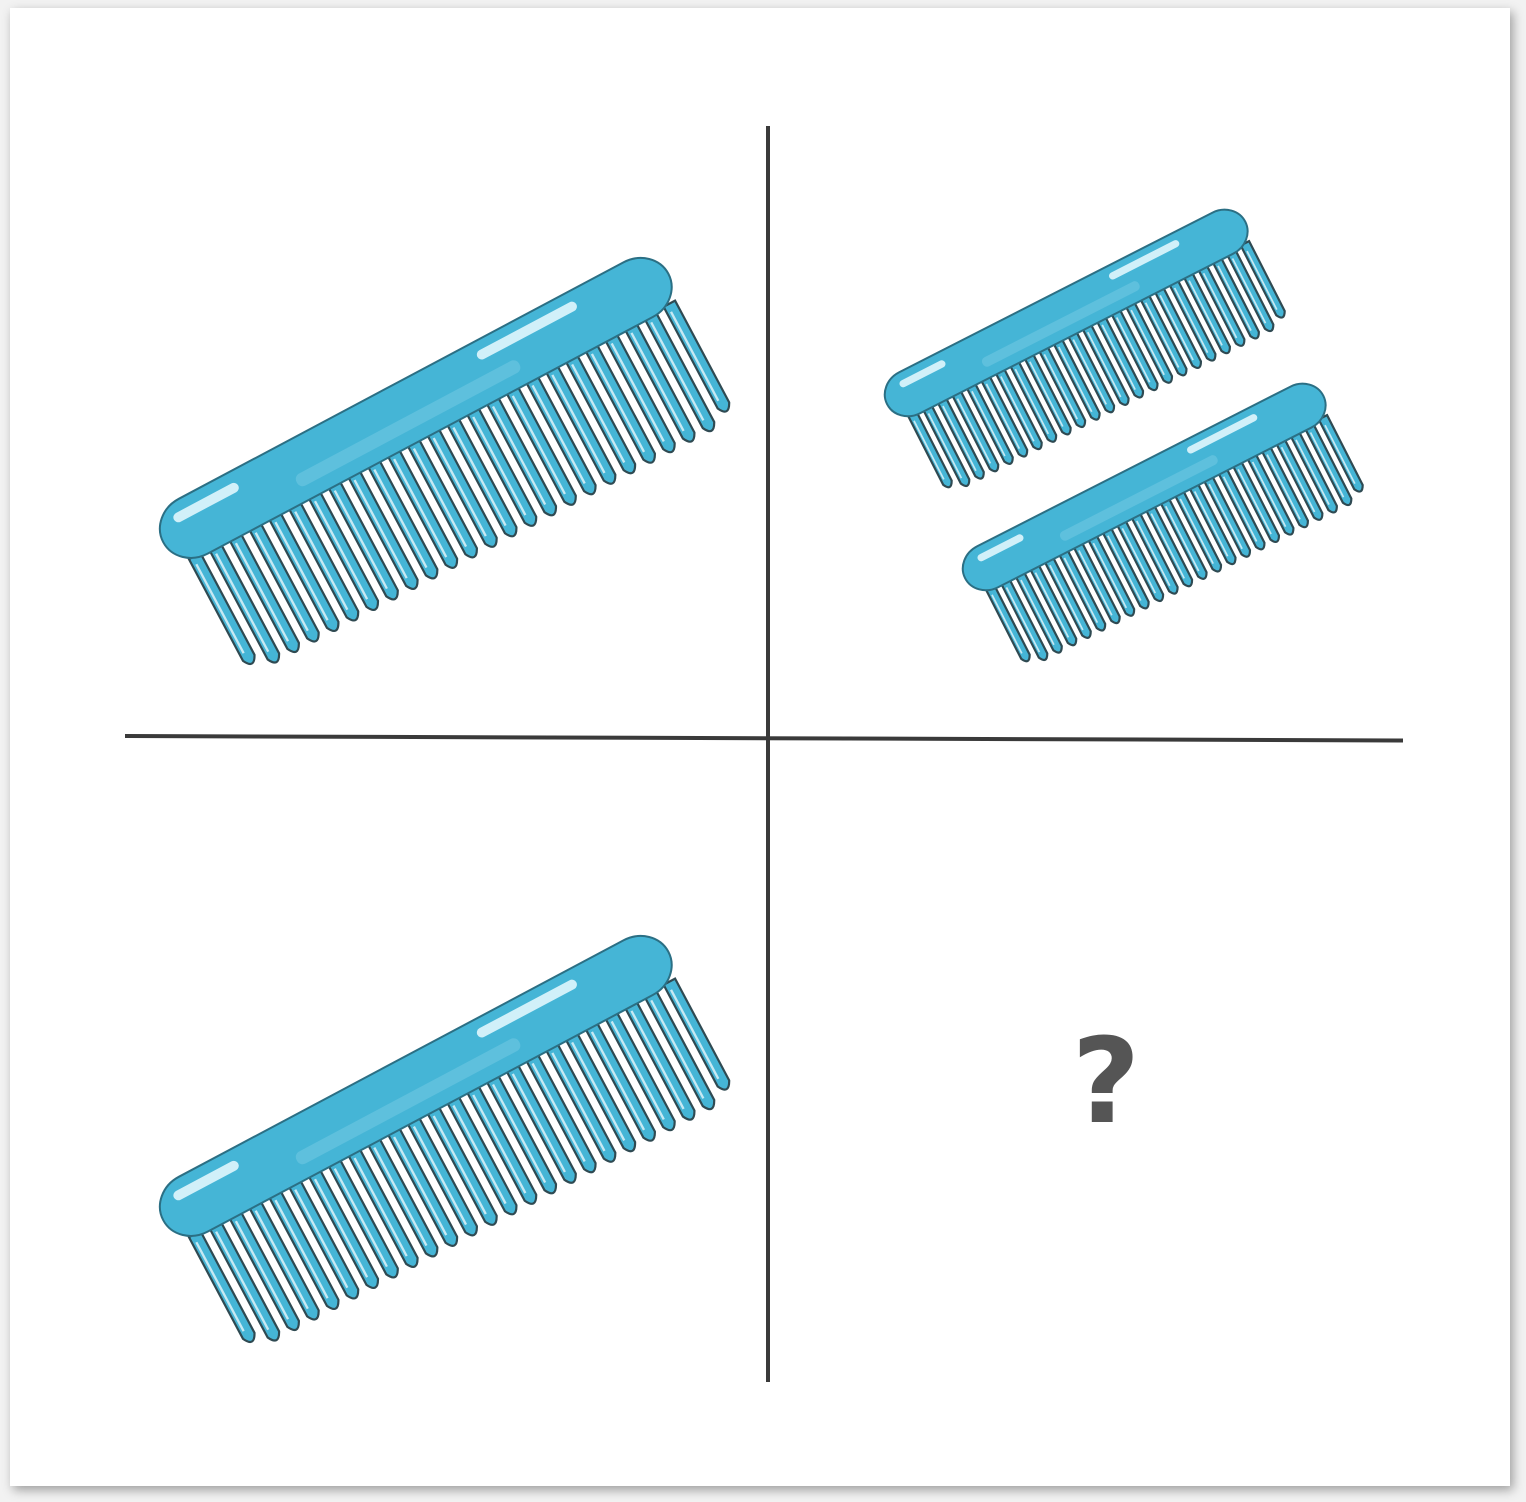  I want to click on comb-icon-top-right-lower, so click(1162, 522).